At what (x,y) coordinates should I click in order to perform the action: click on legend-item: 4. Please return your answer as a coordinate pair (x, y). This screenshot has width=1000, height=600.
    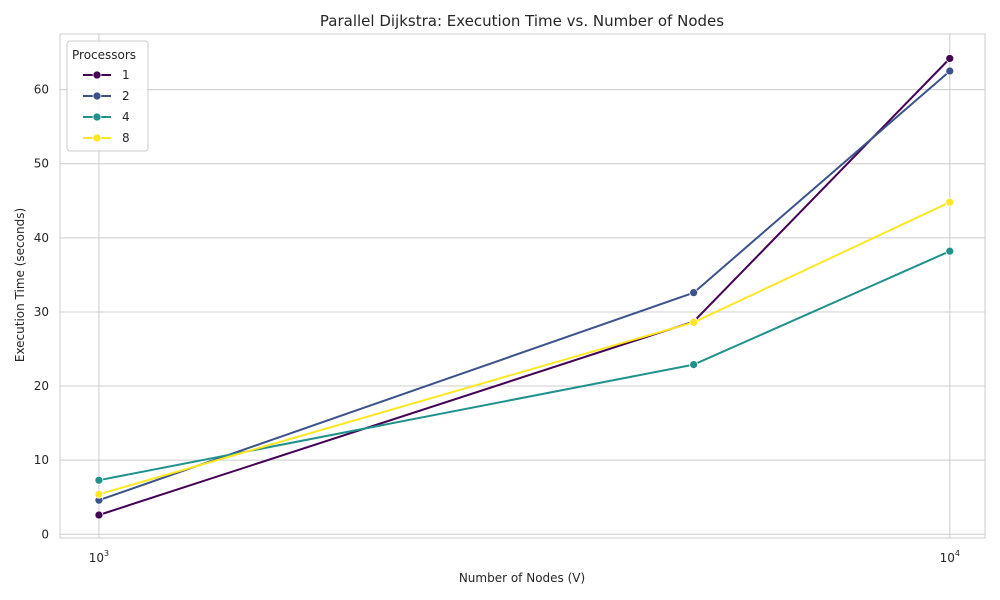
    Looking at the image, I should click on (106, 117).